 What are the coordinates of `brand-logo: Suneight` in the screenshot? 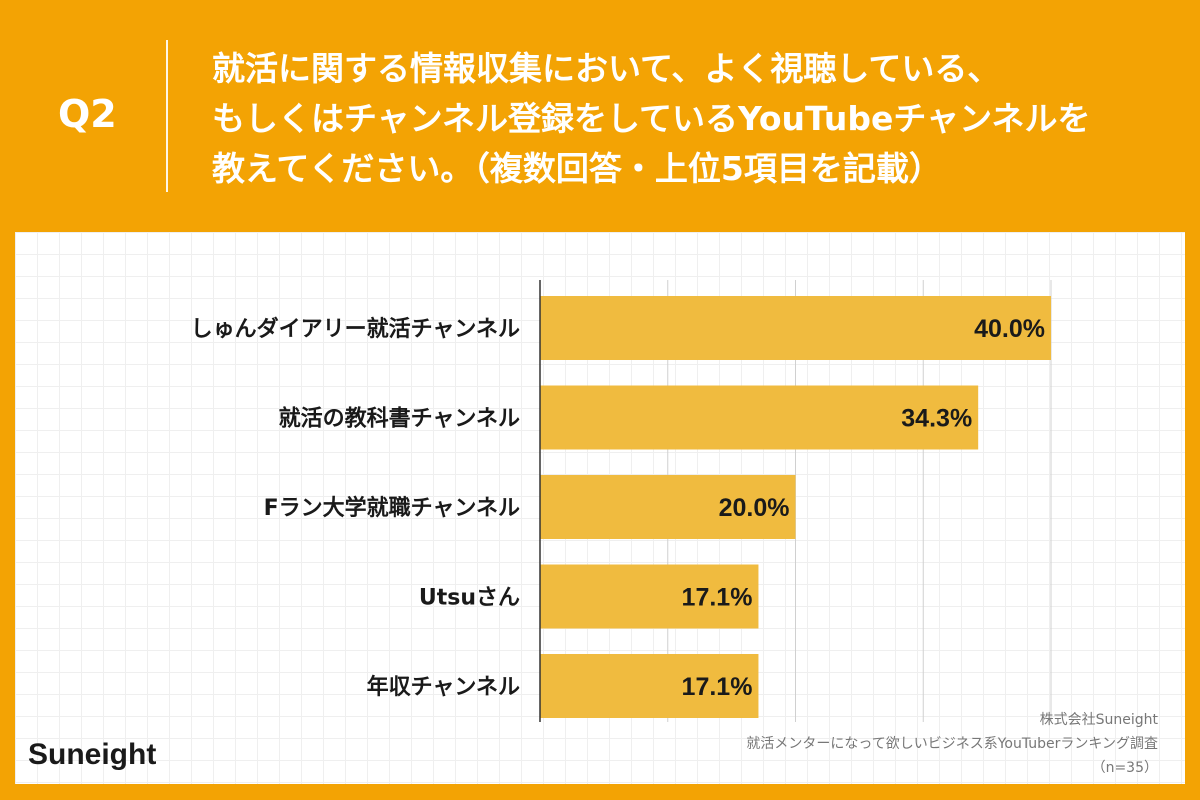 It's located at (92, 754).